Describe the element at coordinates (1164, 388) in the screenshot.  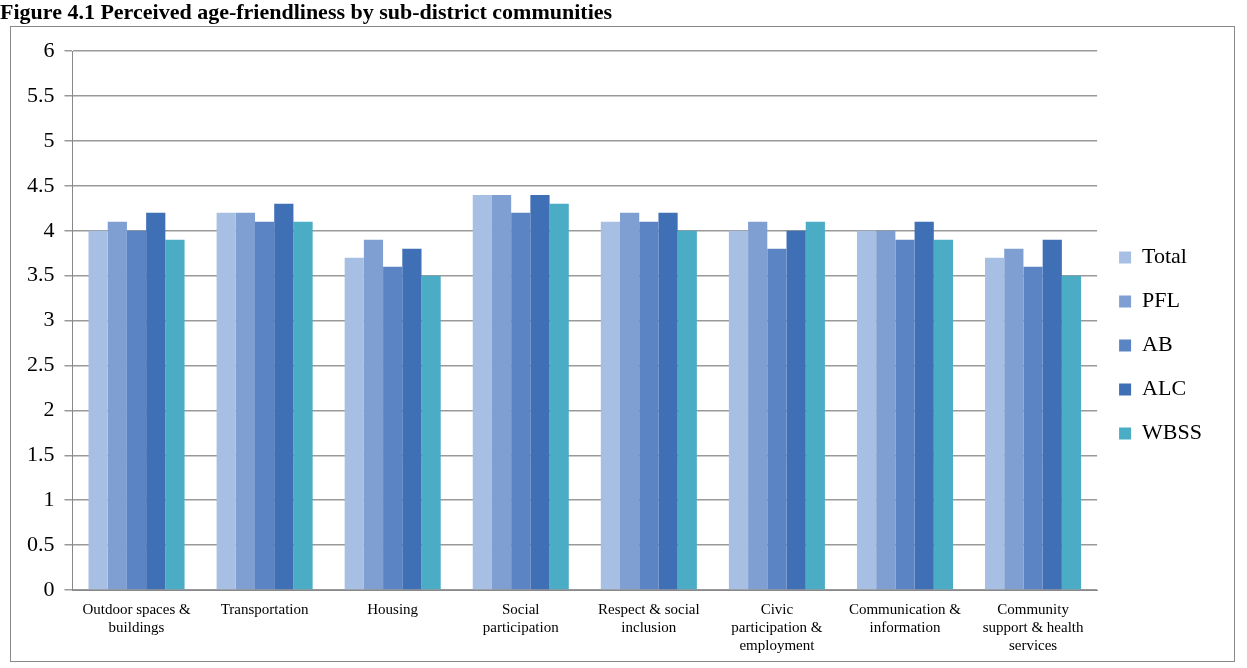
I see `legend-label: ALC` at that location.